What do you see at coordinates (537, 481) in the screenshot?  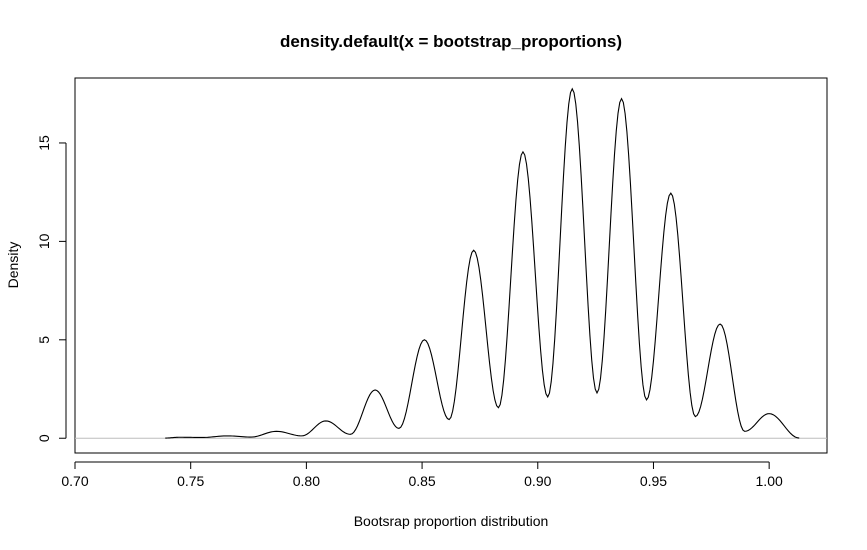 I see `x-tick-label: 0.90` at bounding box center [537, 481].